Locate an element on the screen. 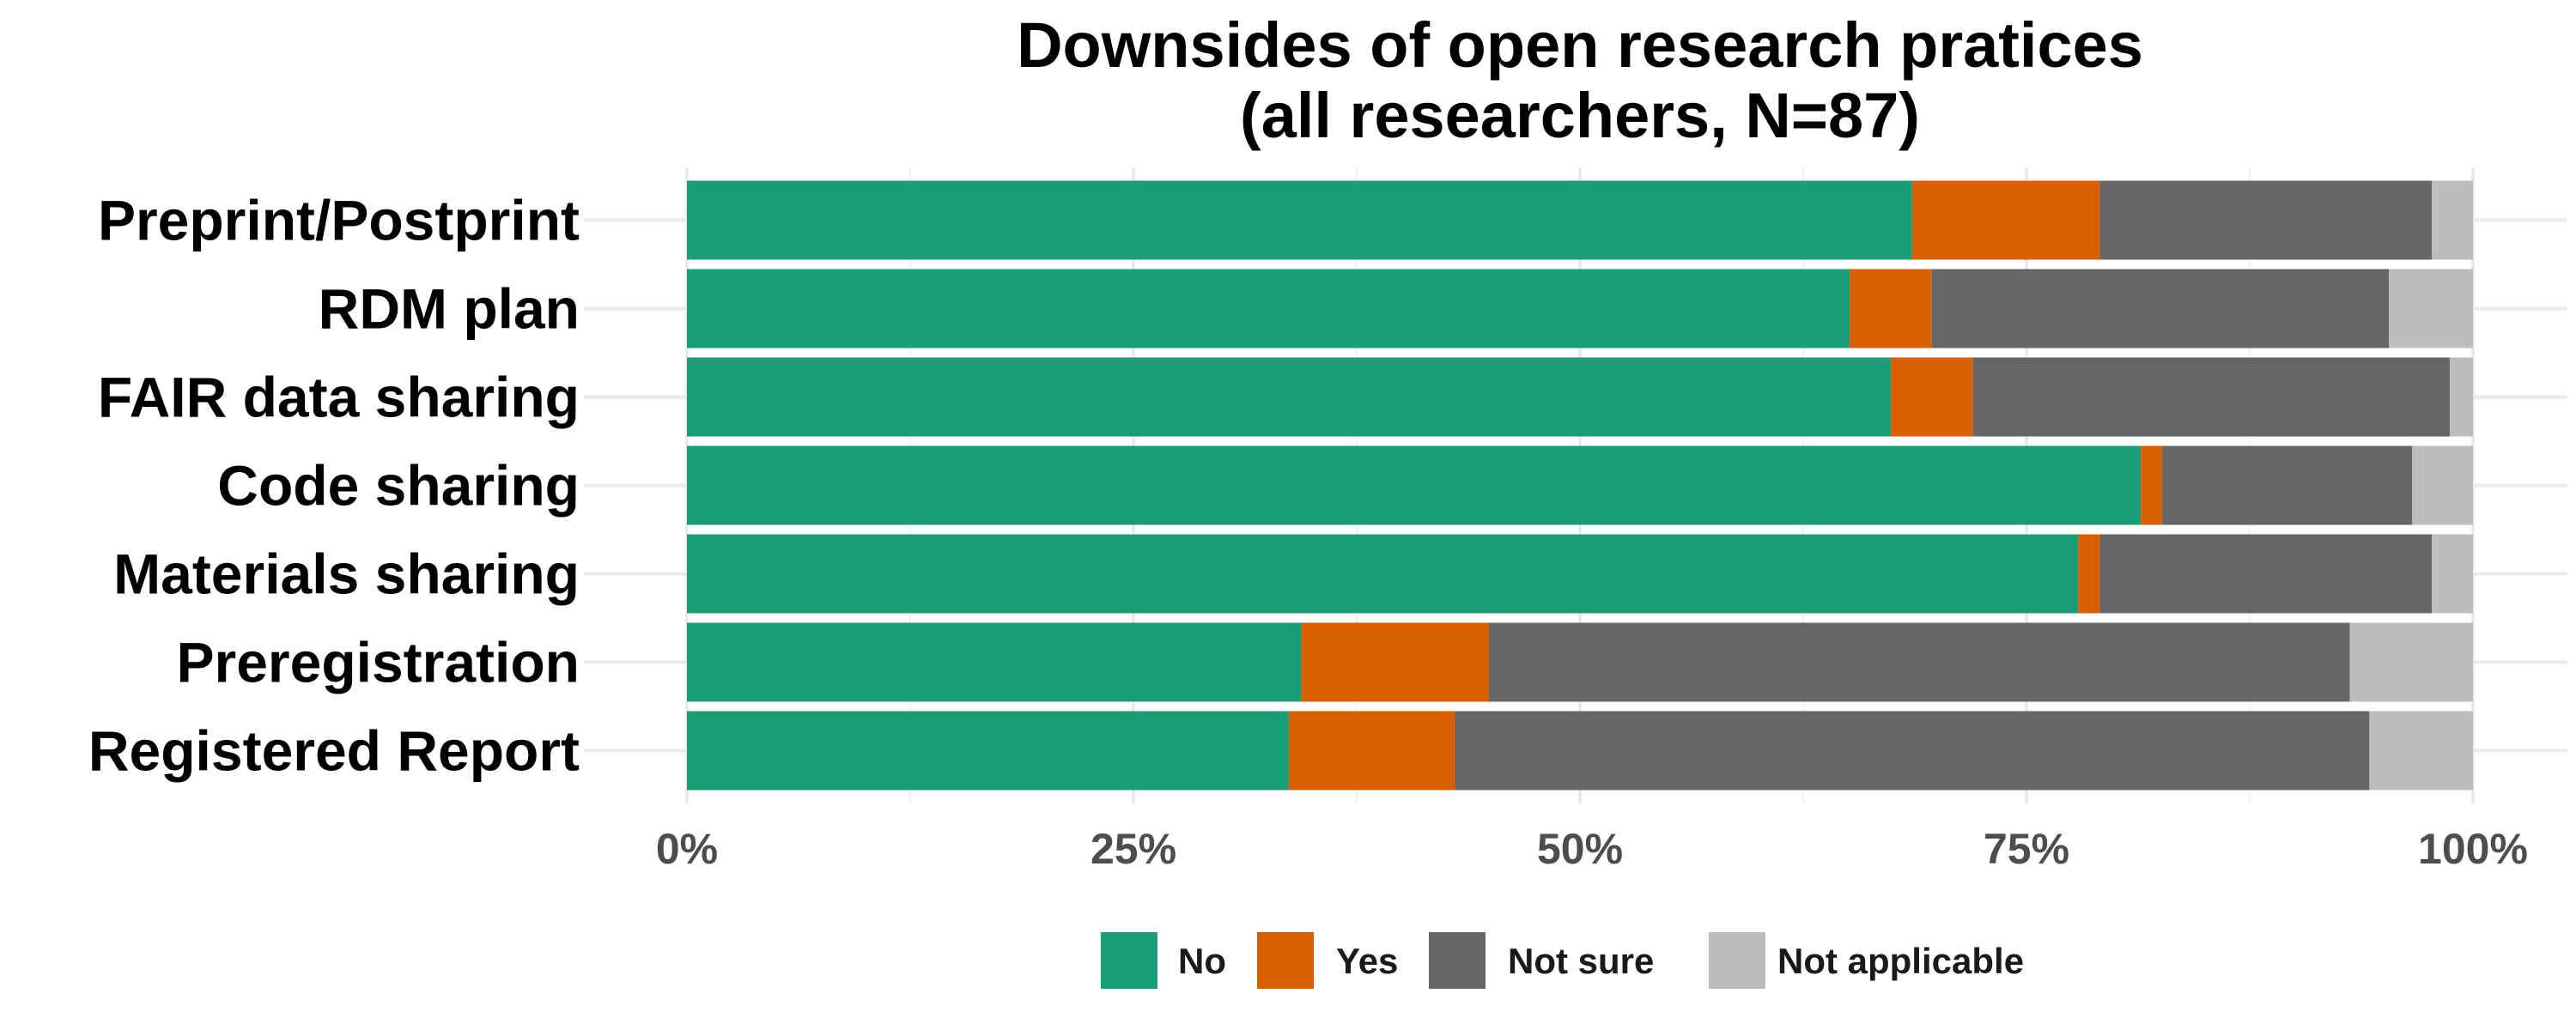 This screenshot has width=2576, height=1030. x-axis-ticks: 0% 25% 50% 75% 100% is located at coordinates (1592, 849).